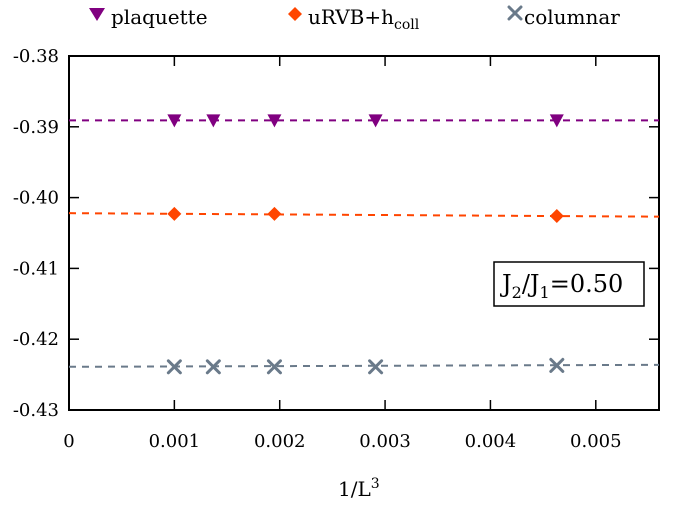  Describe the element at coordinates (587, 284) in the screenshot. I see `annotation-part: =0.50` at that location.